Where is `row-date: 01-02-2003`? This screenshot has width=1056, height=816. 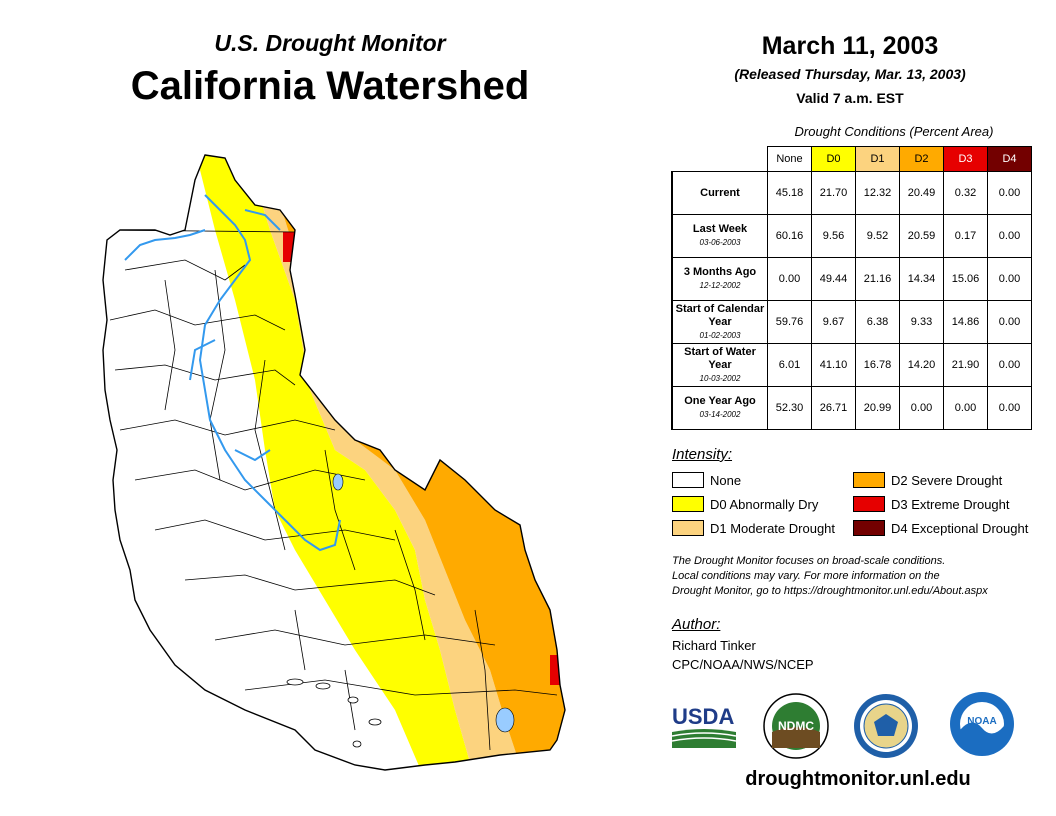
row-date: 01-02-2003 is located at coordinates (720, 335).